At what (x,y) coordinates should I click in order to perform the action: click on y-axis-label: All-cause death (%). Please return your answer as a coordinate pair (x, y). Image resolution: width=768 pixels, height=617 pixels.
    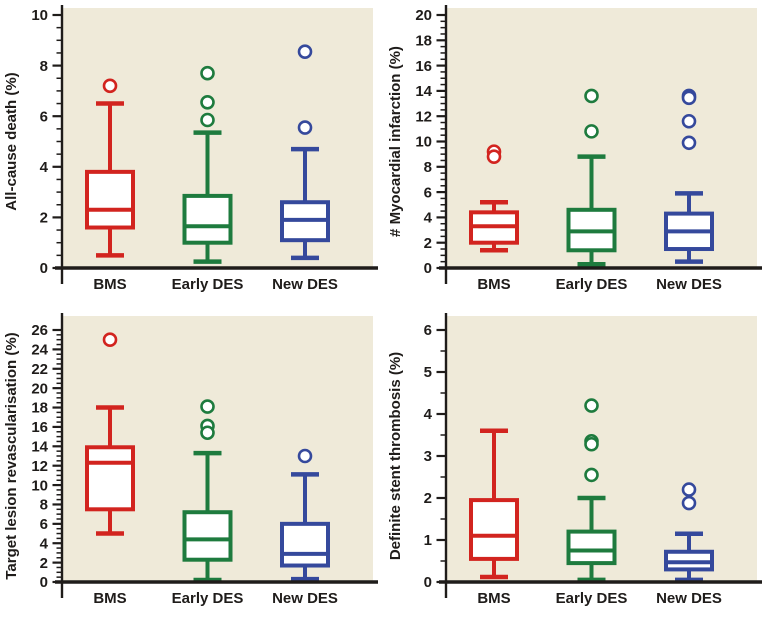
    Looking at the image, I should click on (11, 141).